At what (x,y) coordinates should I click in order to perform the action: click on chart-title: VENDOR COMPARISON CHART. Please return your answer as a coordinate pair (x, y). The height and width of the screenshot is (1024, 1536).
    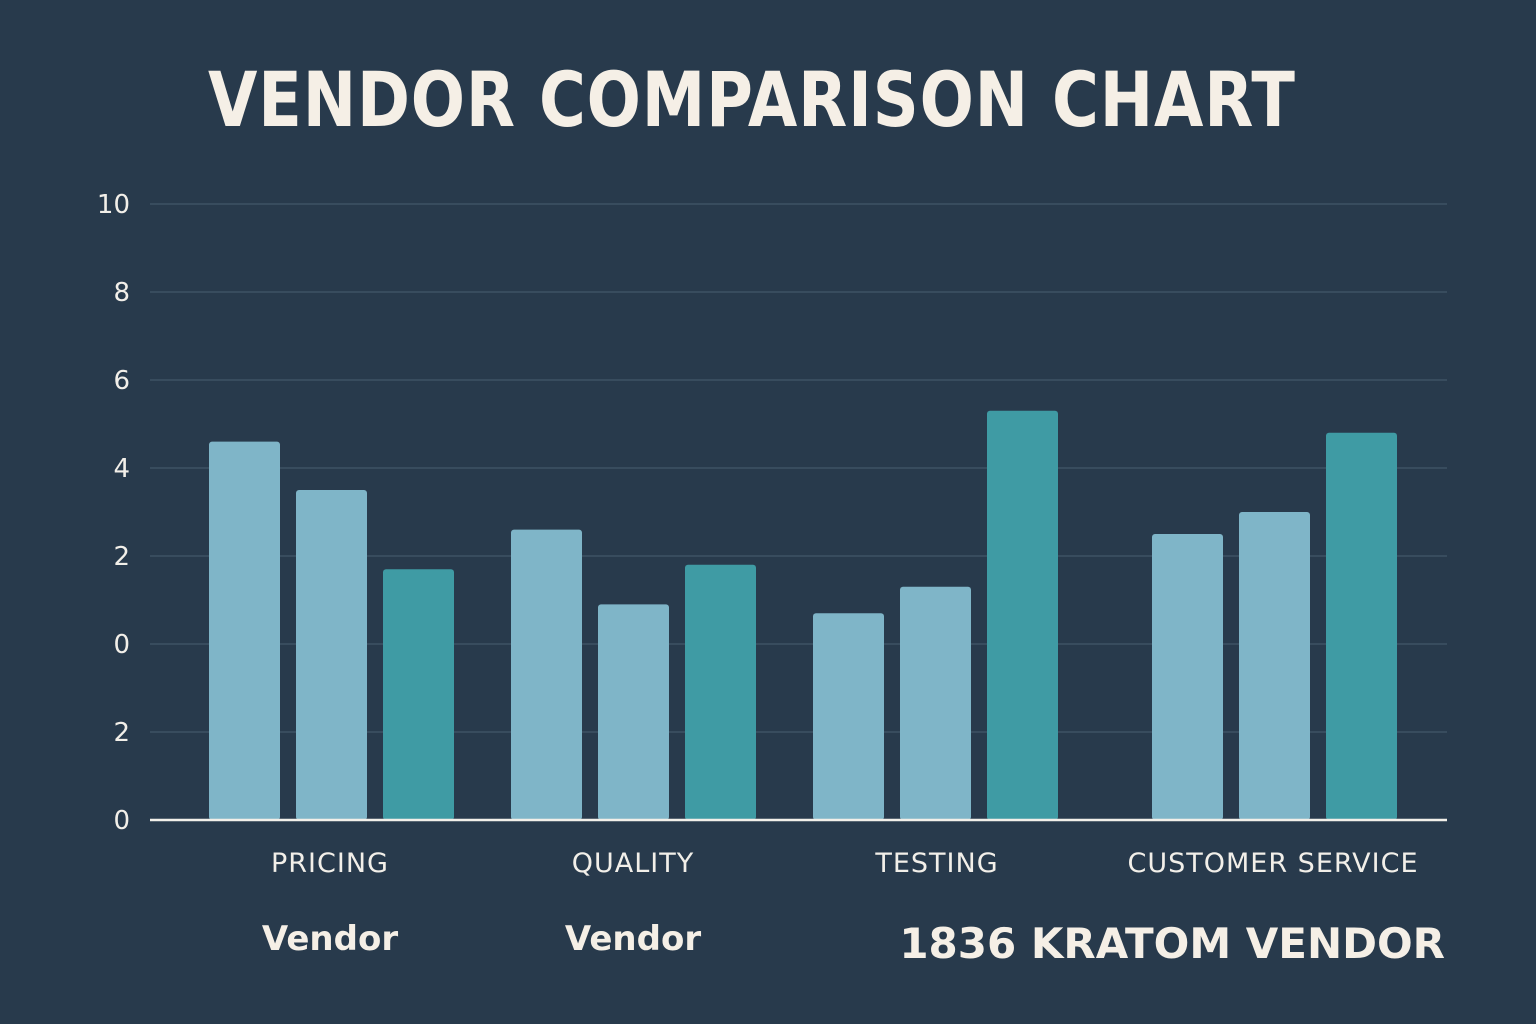
    Looking at the image, I should click on (752, 99).